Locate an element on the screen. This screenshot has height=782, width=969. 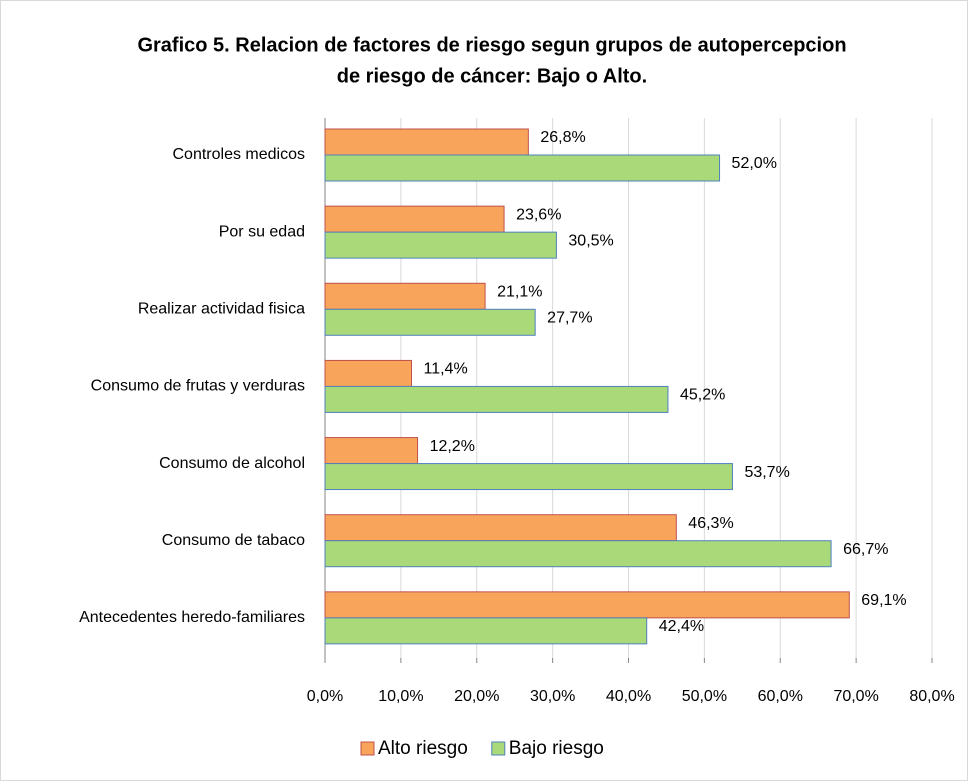
data-label: 52,0% is located at coordinates (754, 163).